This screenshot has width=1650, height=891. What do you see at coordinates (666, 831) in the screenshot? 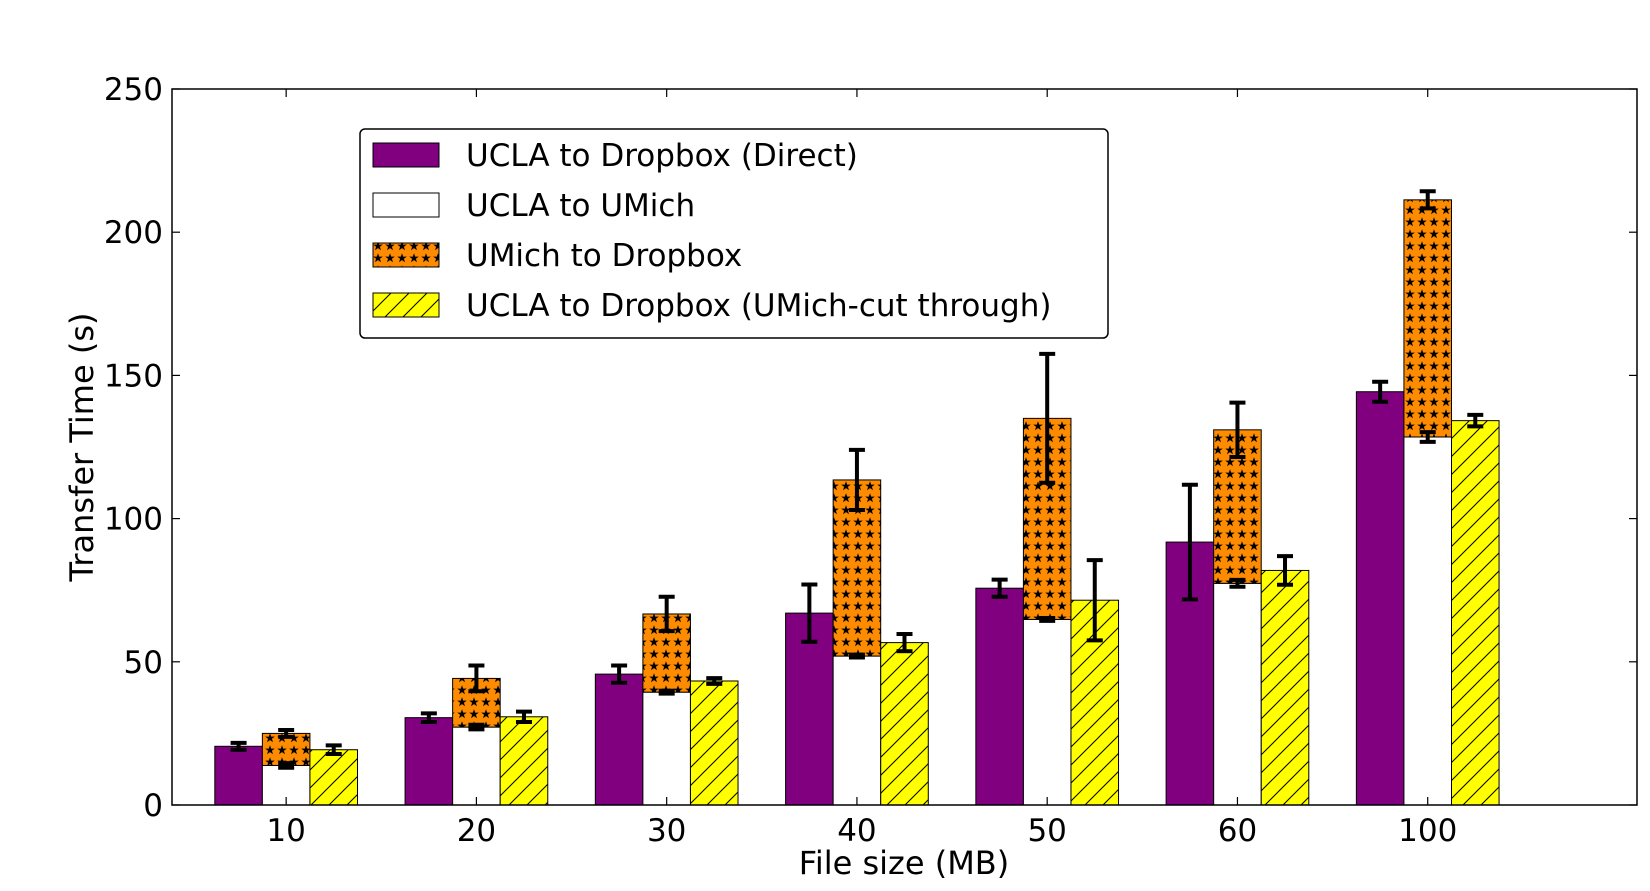
I see `x-tick-label: 30` at bounding box center [666, 831].